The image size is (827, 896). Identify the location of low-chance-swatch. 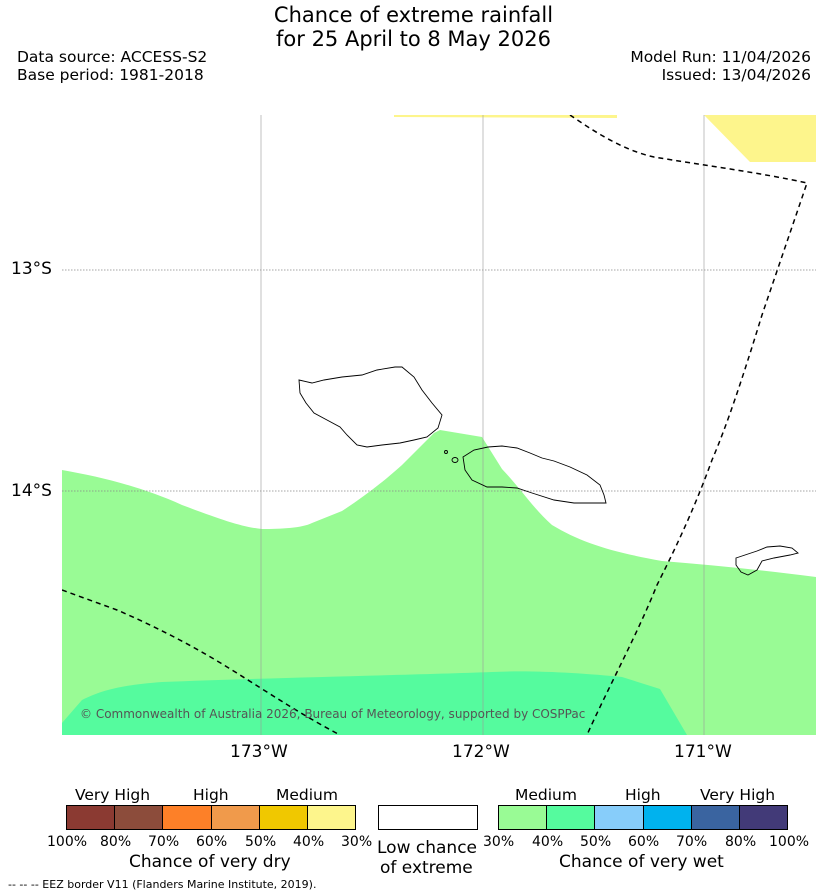
(428, 817).